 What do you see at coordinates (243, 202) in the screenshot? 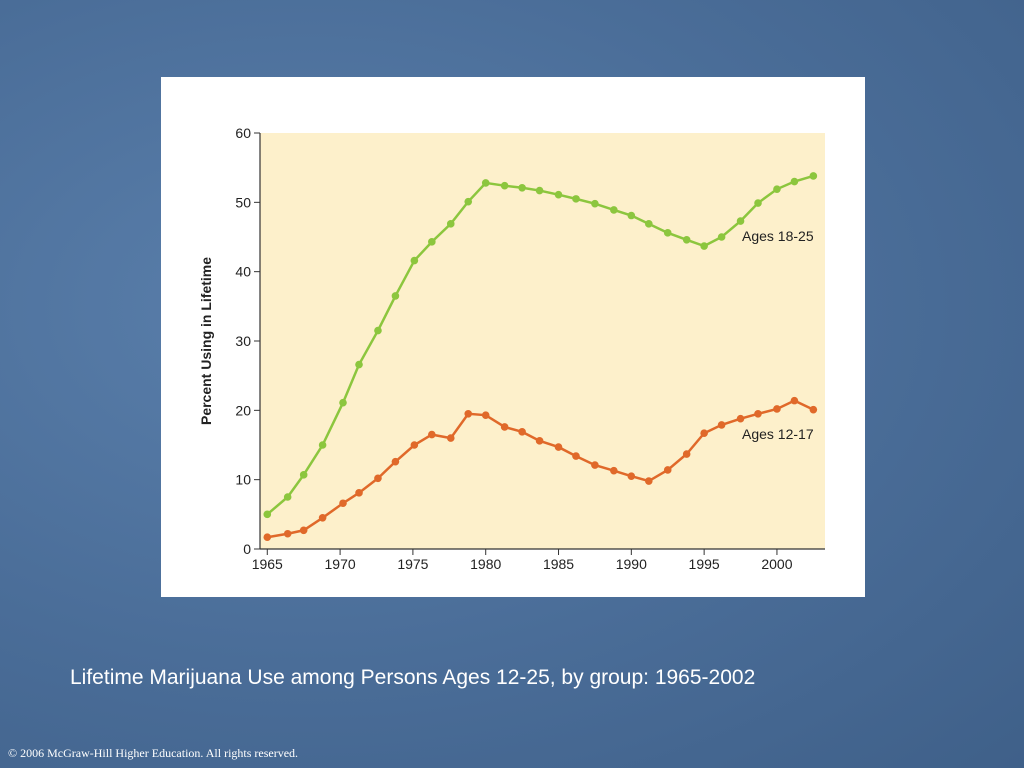
I see `y-tick-label: 50` at bounding box center [243, 202].